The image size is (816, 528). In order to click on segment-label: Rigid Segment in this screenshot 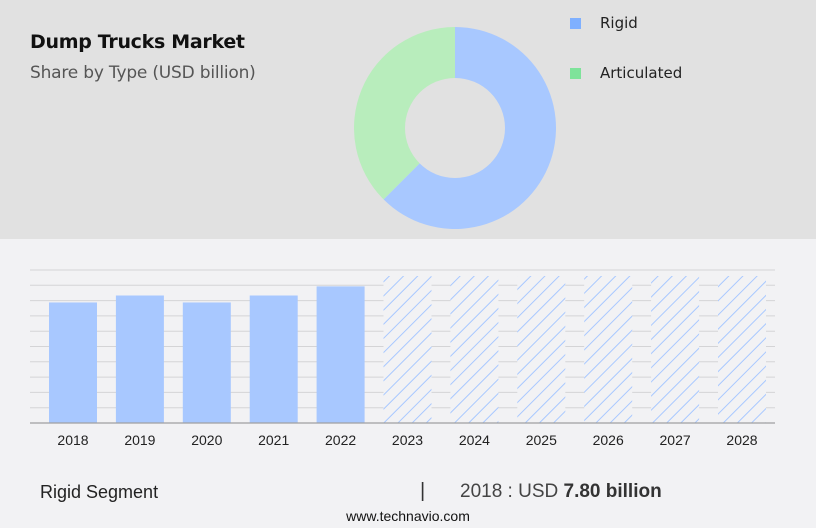, I will do `click(99, 492)`.